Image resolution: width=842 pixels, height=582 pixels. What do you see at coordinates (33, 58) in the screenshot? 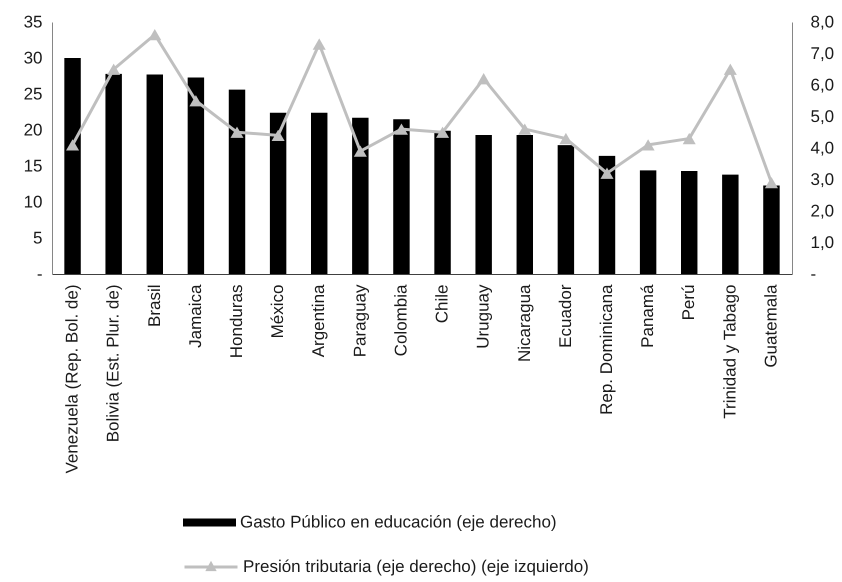
I see `y-tick-label: 30` at bounding box center [33, 58].